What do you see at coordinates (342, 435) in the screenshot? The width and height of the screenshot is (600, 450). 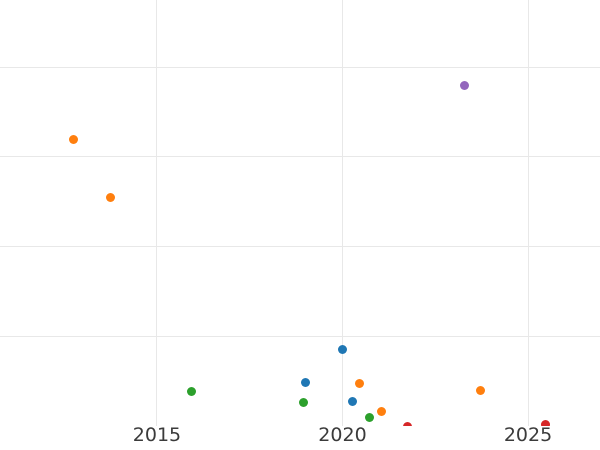 I see `x-tick-label: 2020` at bounding box center [342, 435].